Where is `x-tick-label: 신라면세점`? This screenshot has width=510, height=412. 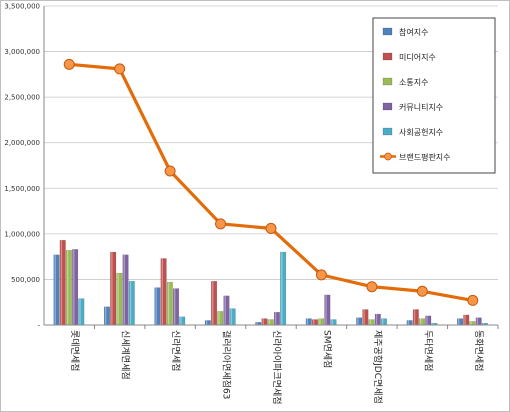
x-tick-label: 신라면세점 is located at coordinates (176, 350).